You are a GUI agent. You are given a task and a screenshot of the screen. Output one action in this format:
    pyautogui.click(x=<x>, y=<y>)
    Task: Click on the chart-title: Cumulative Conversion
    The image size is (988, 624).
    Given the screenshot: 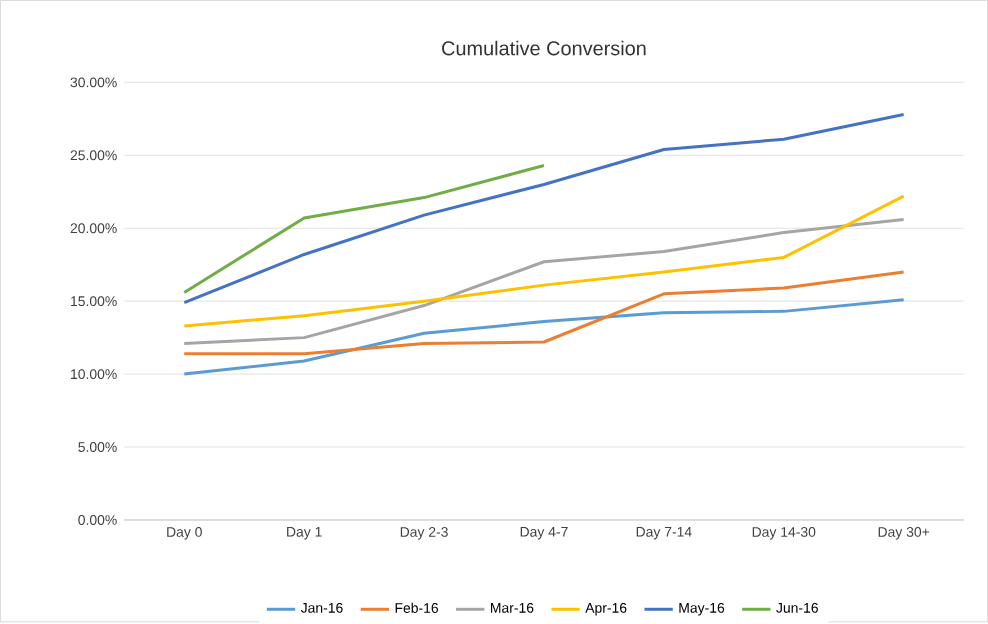 What is the action you would take?
    pyautogui.click(x=544, y=48)
    